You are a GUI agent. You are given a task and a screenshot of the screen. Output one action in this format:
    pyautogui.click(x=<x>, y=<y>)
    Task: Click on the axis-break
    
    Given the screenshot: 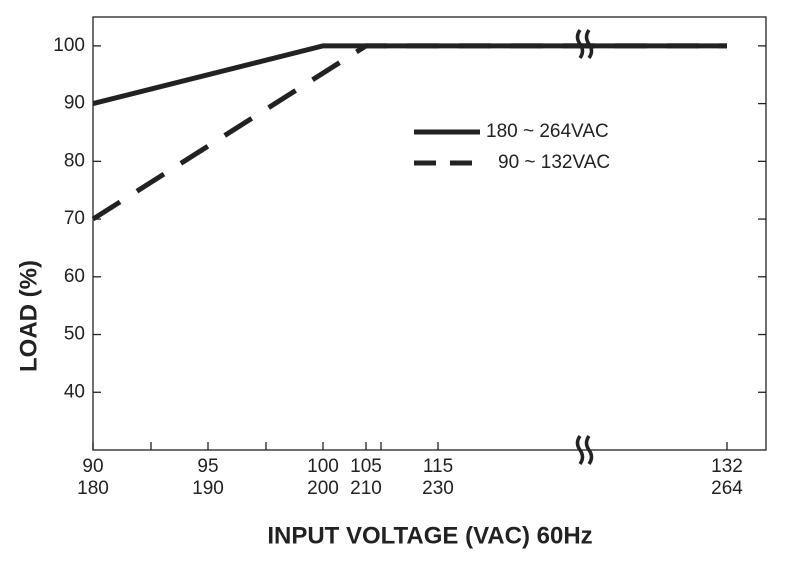 What is the action you would take?
    pyautogui.click(x=584, y=247)
    